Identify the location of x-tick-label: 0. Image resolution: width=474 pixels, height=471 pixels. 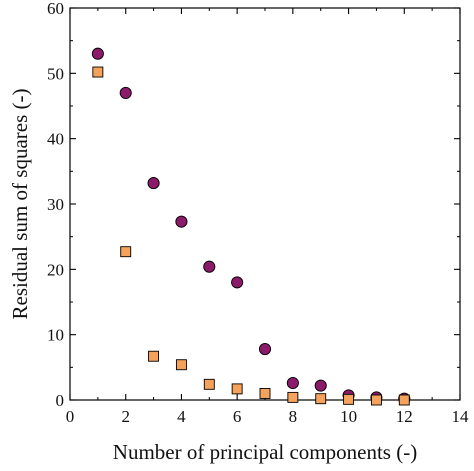
(70, 416).